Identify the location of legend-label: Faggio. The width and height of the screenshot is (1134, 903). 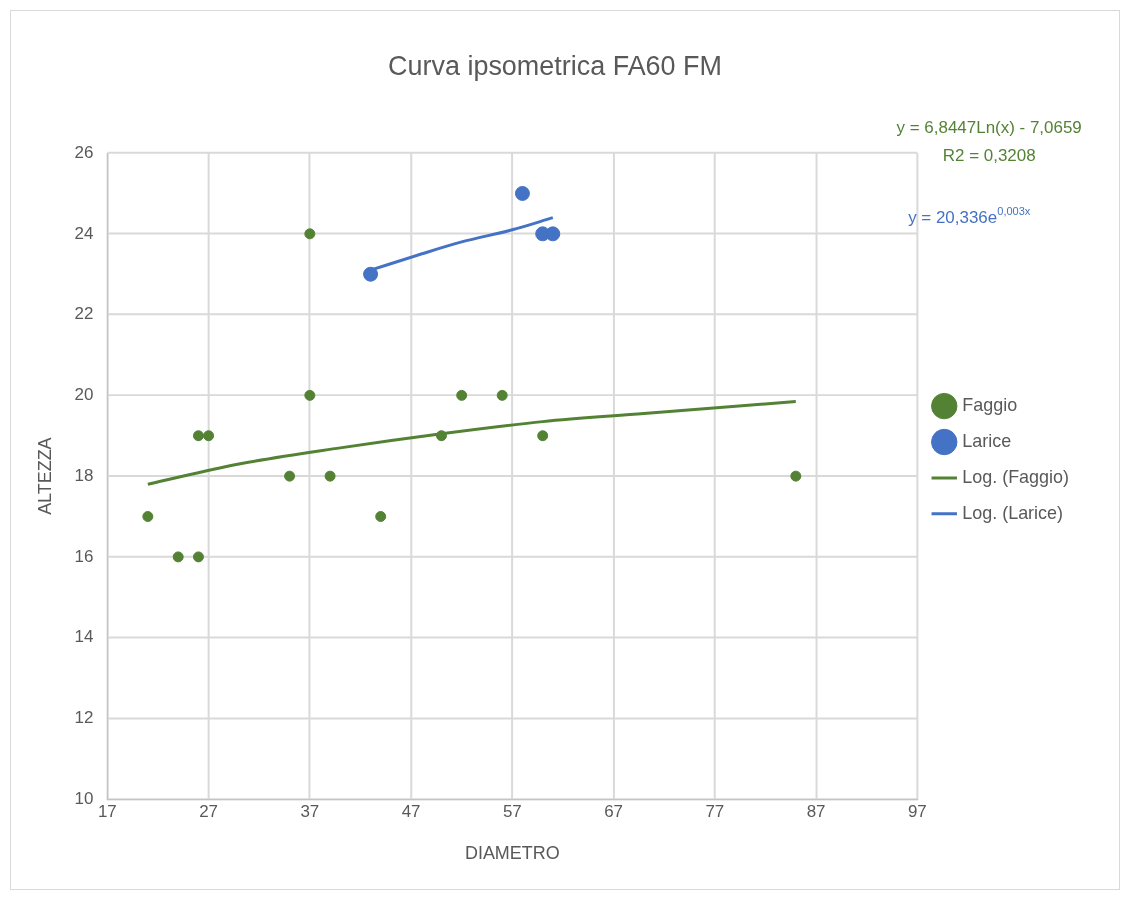
(990, 405).